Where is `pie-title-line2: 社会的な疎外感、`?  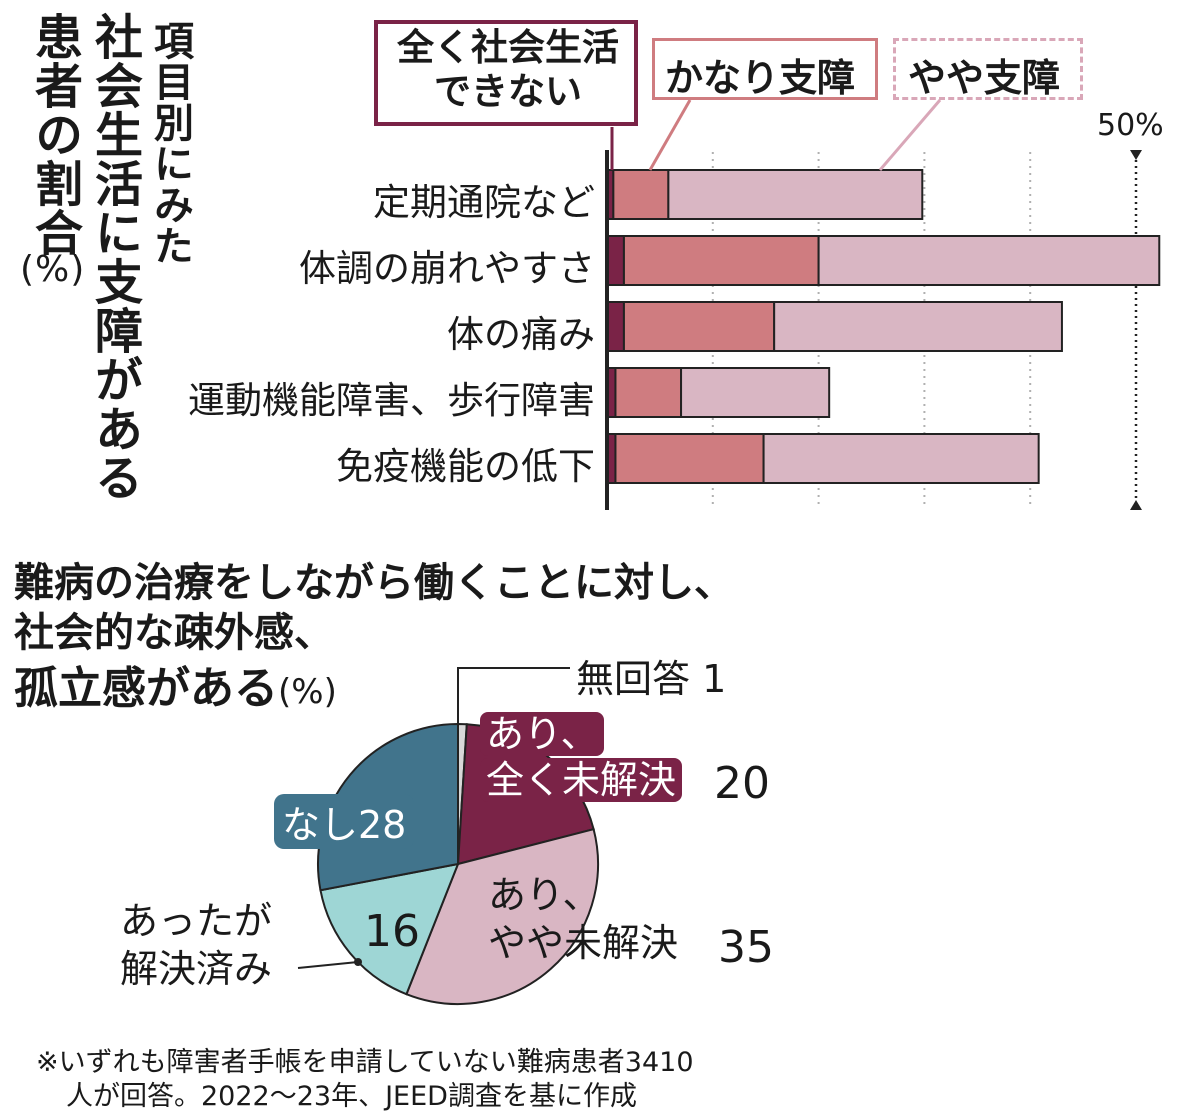 pie-title-line2: 社会的な疎外感、 is located at coordinates (174, 633).